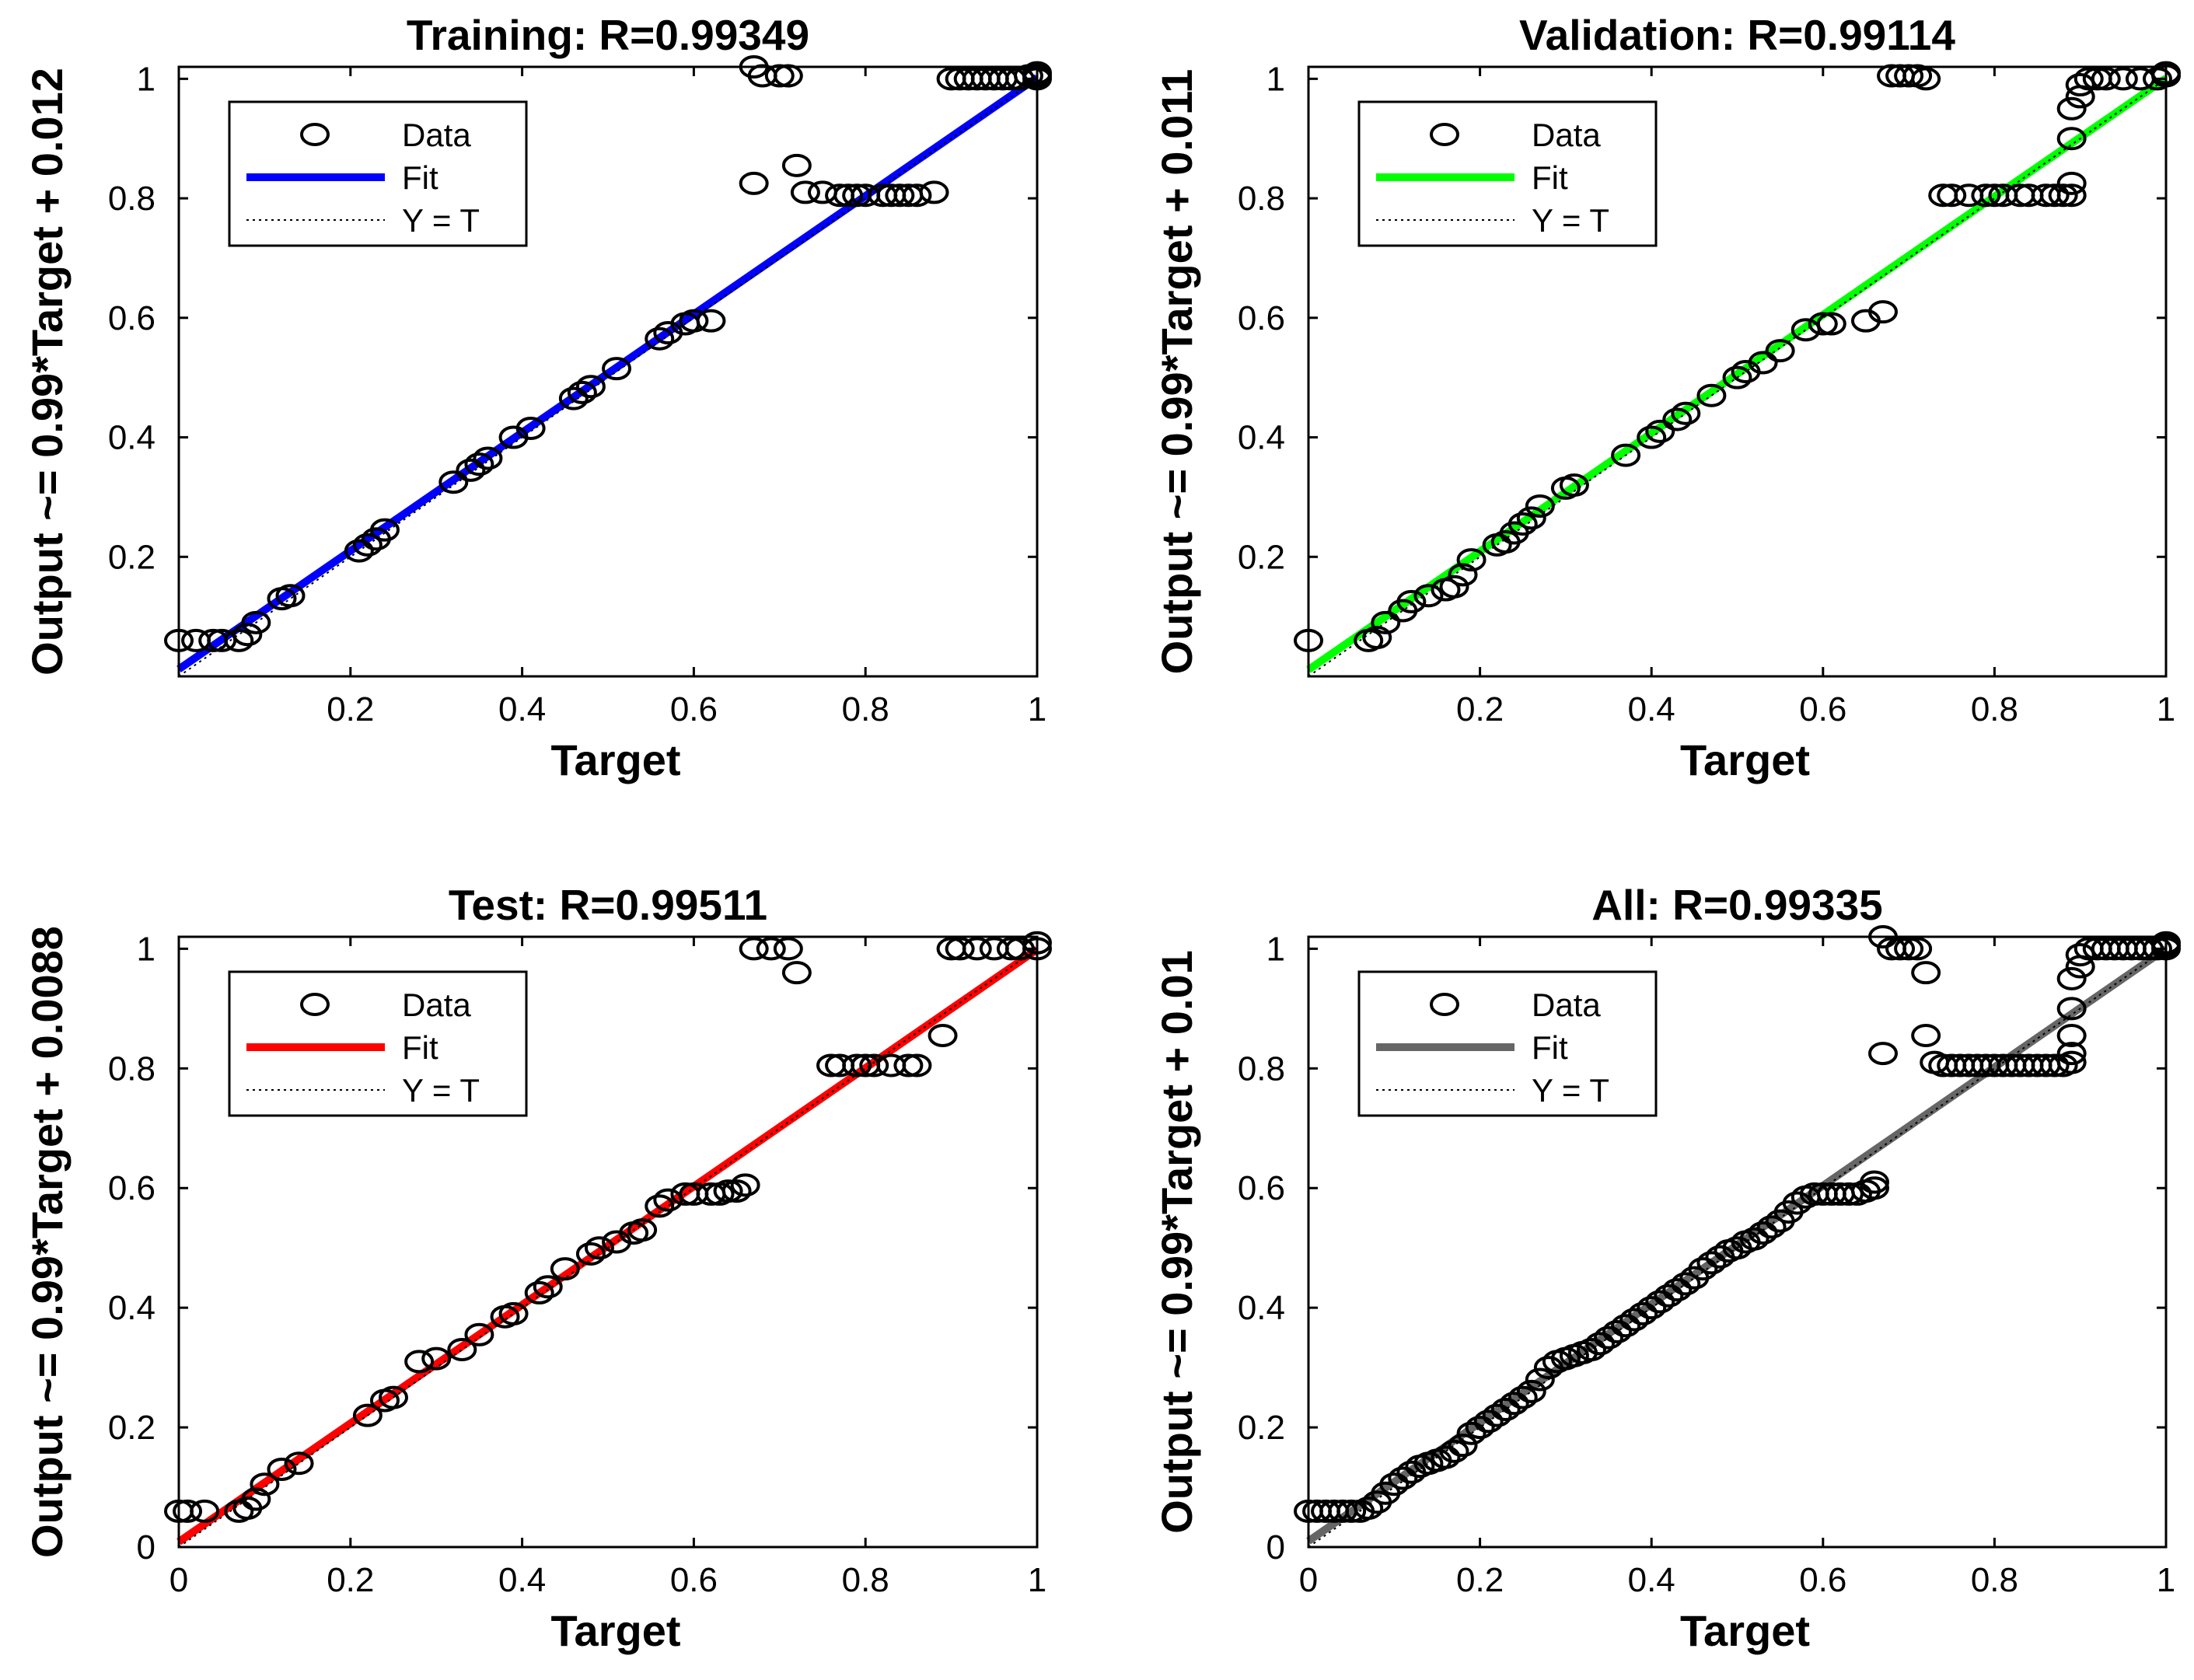 The height and width of the screenshot is (1680, 2194). What do you see at coordinates (146, 79) in the screenshot?
I see `y-tick-label: 1` at bounding box center [146, 79].